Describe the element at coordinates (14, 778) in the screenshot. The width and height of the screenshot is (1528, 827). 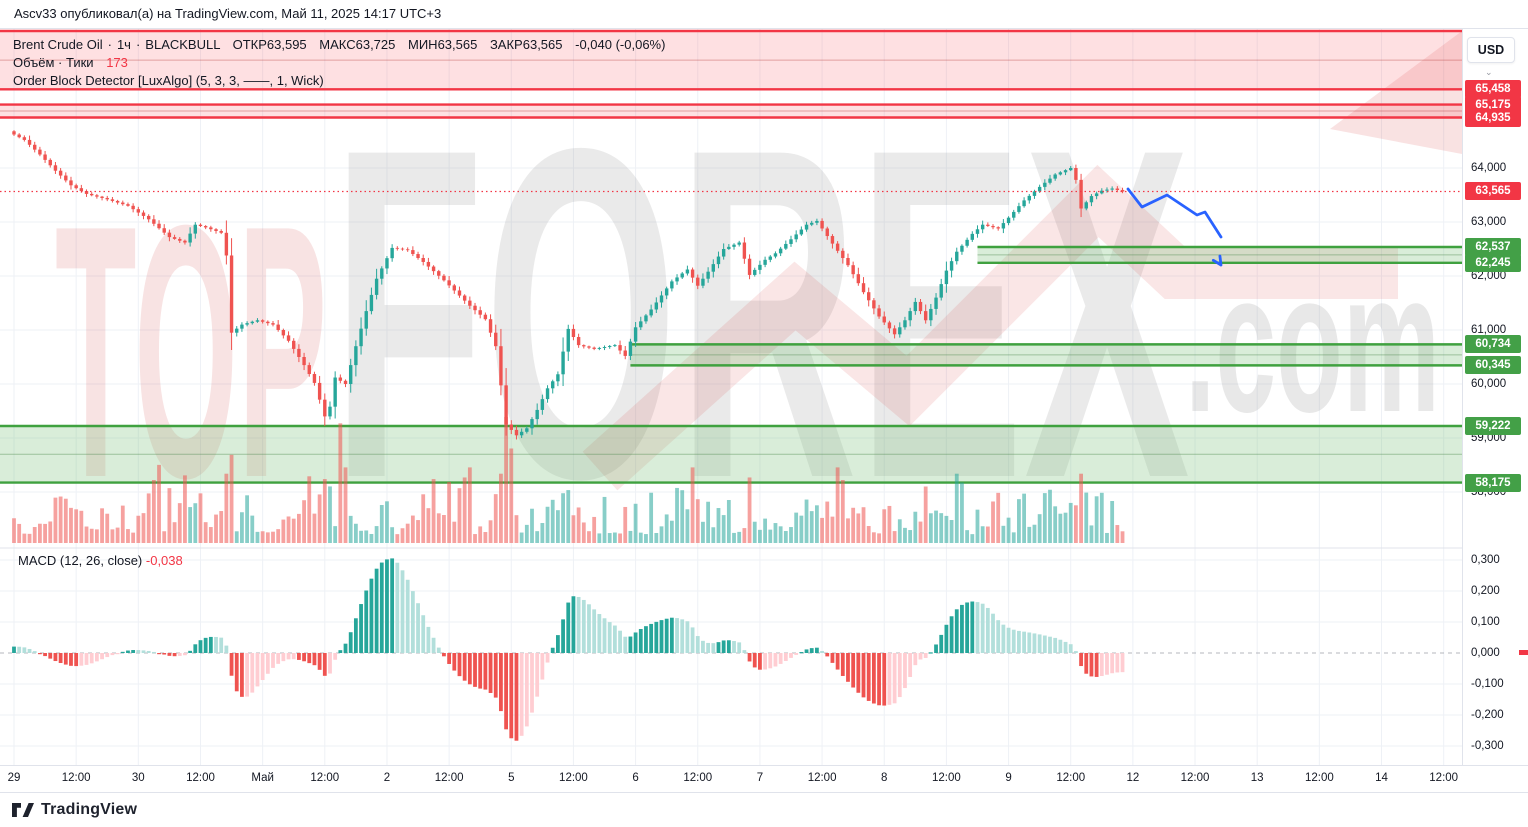
I see `time-tick-day: 29` at that location.